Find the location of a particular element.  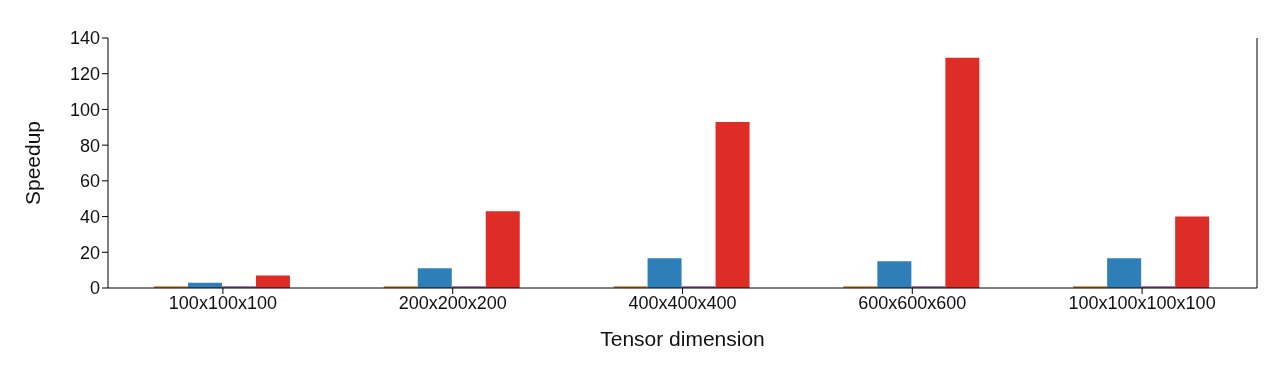

x-tick-label: 100x100x100x100 is located at coordinates (1142, 302).